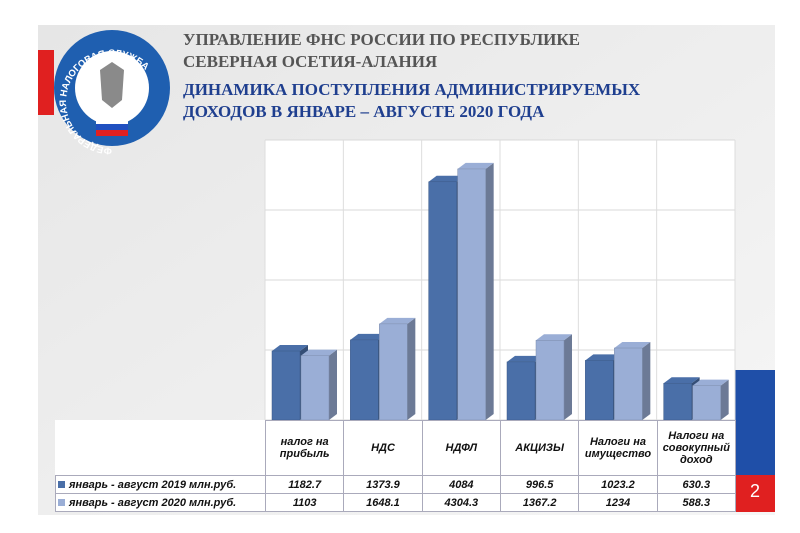  Describe the element at coordinates (304, 484) in the screenshot. I see `value-cell: 1182.7` at that location.